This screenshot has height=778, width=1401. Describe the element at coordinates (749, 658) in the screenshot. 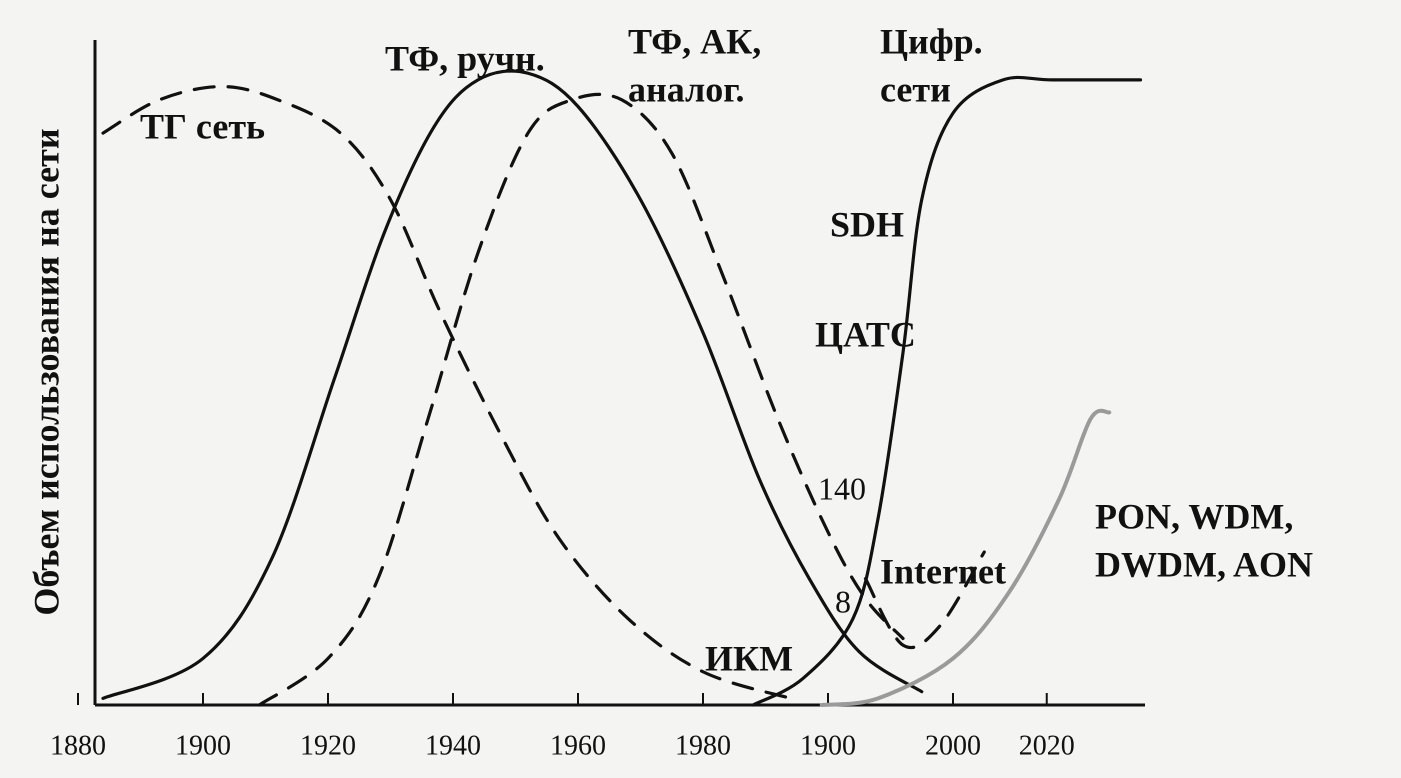

I see `annotation: ИКМ` at that location.